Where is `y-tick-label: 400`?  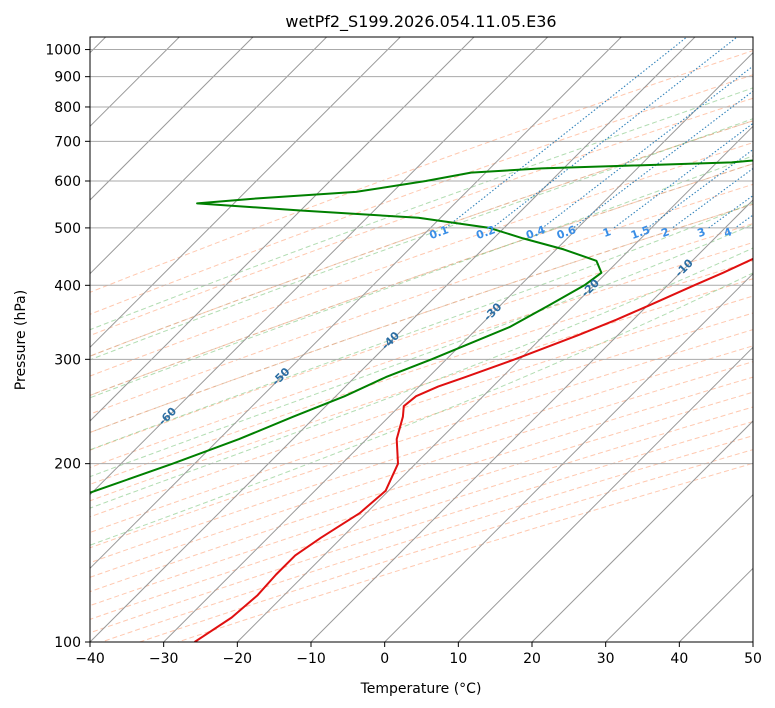
y-tick-label: 400 is located at coordinates (67, 286).